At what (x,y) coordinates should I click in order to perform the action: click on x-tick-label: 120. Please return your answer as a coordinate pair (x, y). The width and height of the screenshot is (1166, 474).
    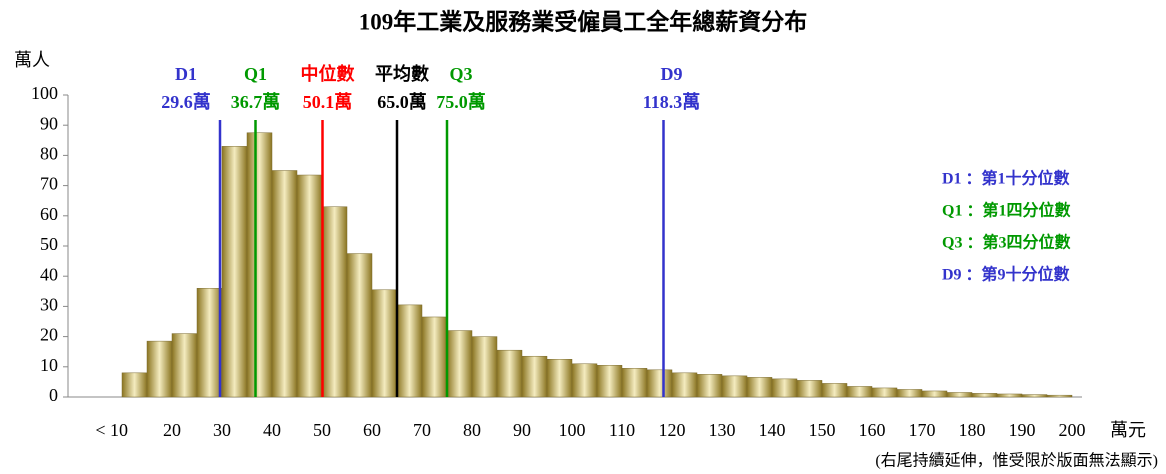
    Looking at the image, I should click on (672, 430).